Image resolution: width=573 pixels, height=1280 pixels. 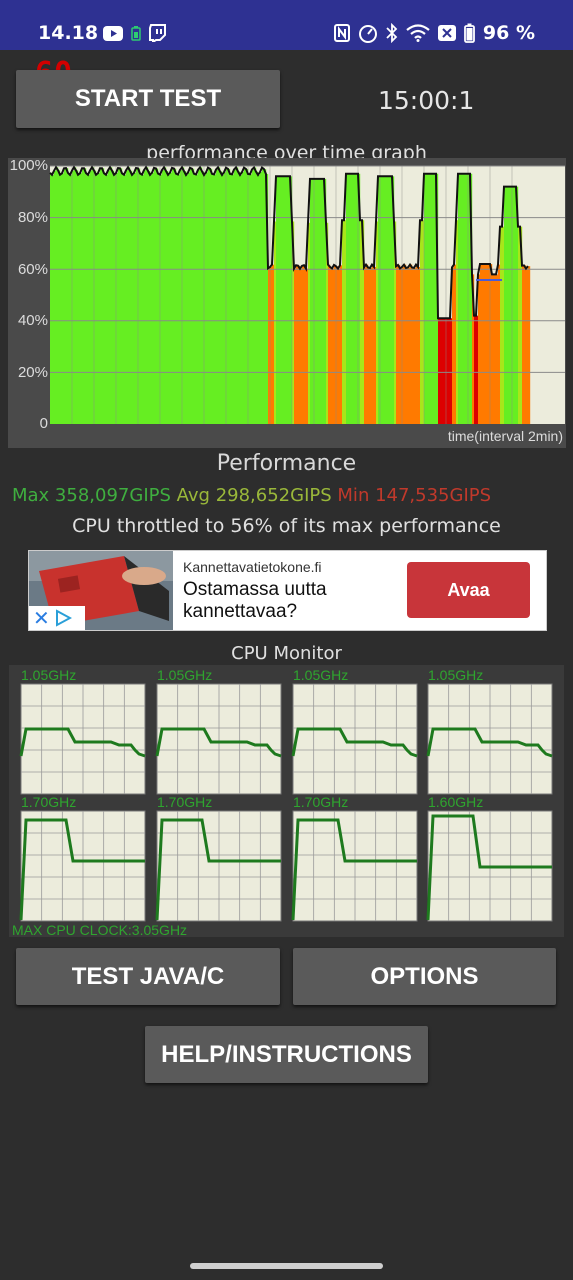 What do you see at coordinates (148, 99) in the screenshot?
I see `start-test-button: START TEST` at bounding box center [148, 99].